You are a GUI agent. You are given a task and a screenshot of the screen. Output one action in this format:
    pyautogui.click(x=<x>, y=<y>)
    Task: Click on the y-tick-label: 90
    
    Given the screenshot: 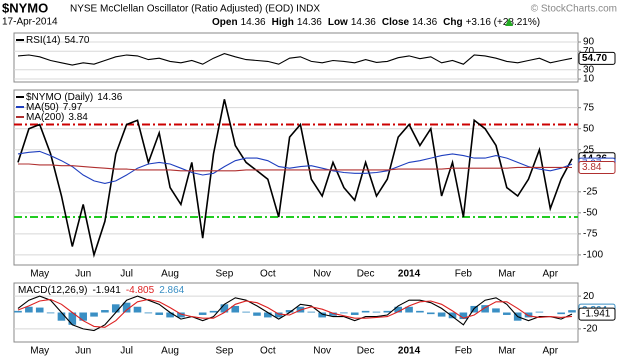 What is the action you would take?
    pyautogui.click(x=589, y=42)
    